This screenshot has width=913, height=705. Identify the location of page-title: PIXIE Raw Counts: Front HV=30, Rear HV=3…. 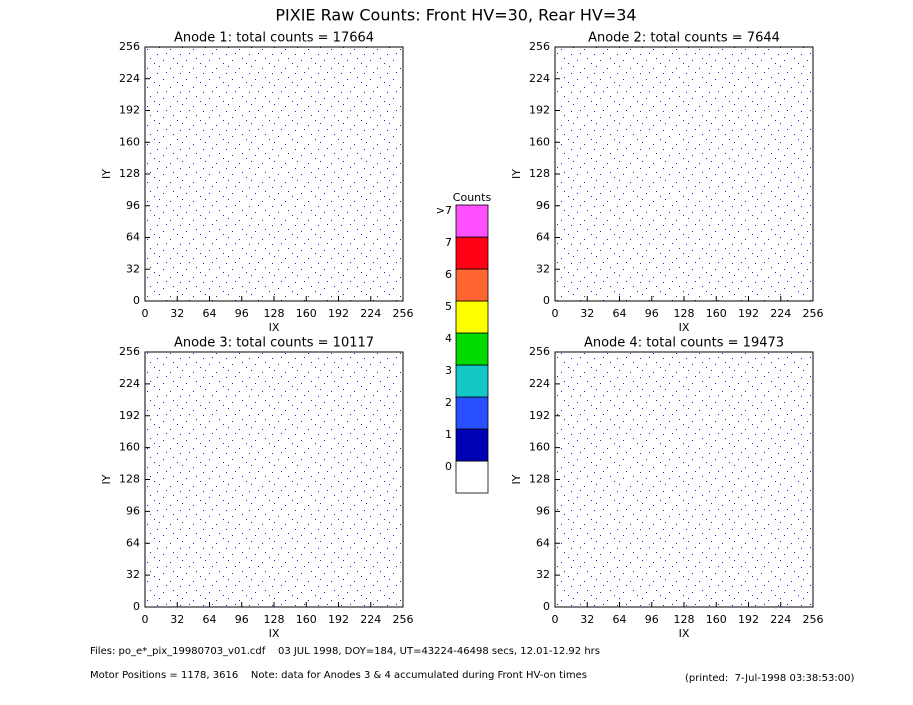
(455, 15).